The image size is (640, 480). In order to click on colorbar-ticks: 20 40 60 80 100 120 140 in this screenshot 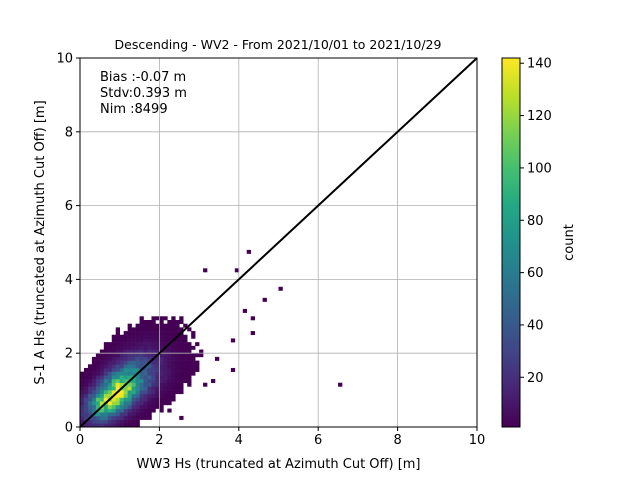, I will do `click(536, 221)`.